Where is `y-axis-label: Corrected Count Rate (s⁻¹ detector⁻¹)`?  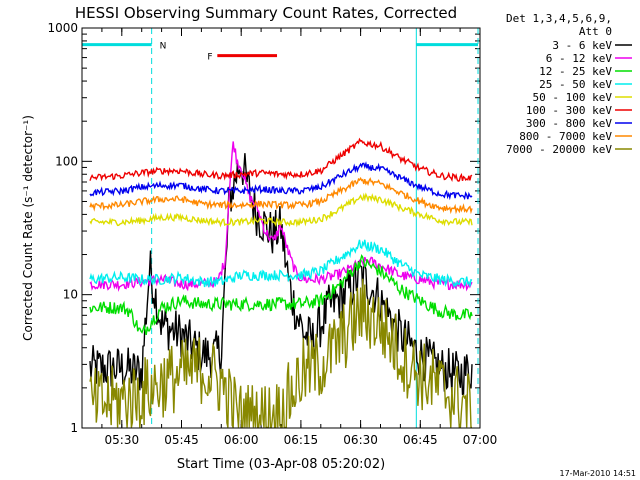 y-axis-label: Corrected Count Rate (s⁻¹ detector⁻¹) is located at coordinates (28, 228).